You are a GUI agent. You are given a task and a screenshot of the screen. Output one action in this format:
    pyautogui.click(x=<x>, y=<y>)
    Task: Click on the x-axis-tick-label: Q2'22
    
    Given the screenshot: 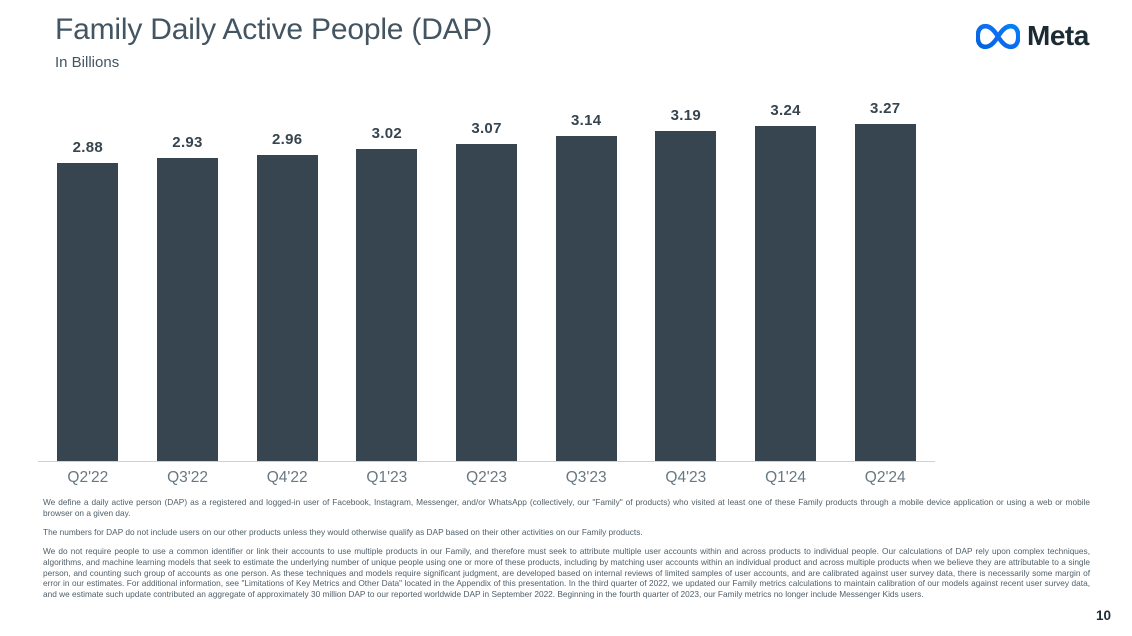 What is the action you would take?
    pyautogui.click(x=88, y=477)
    